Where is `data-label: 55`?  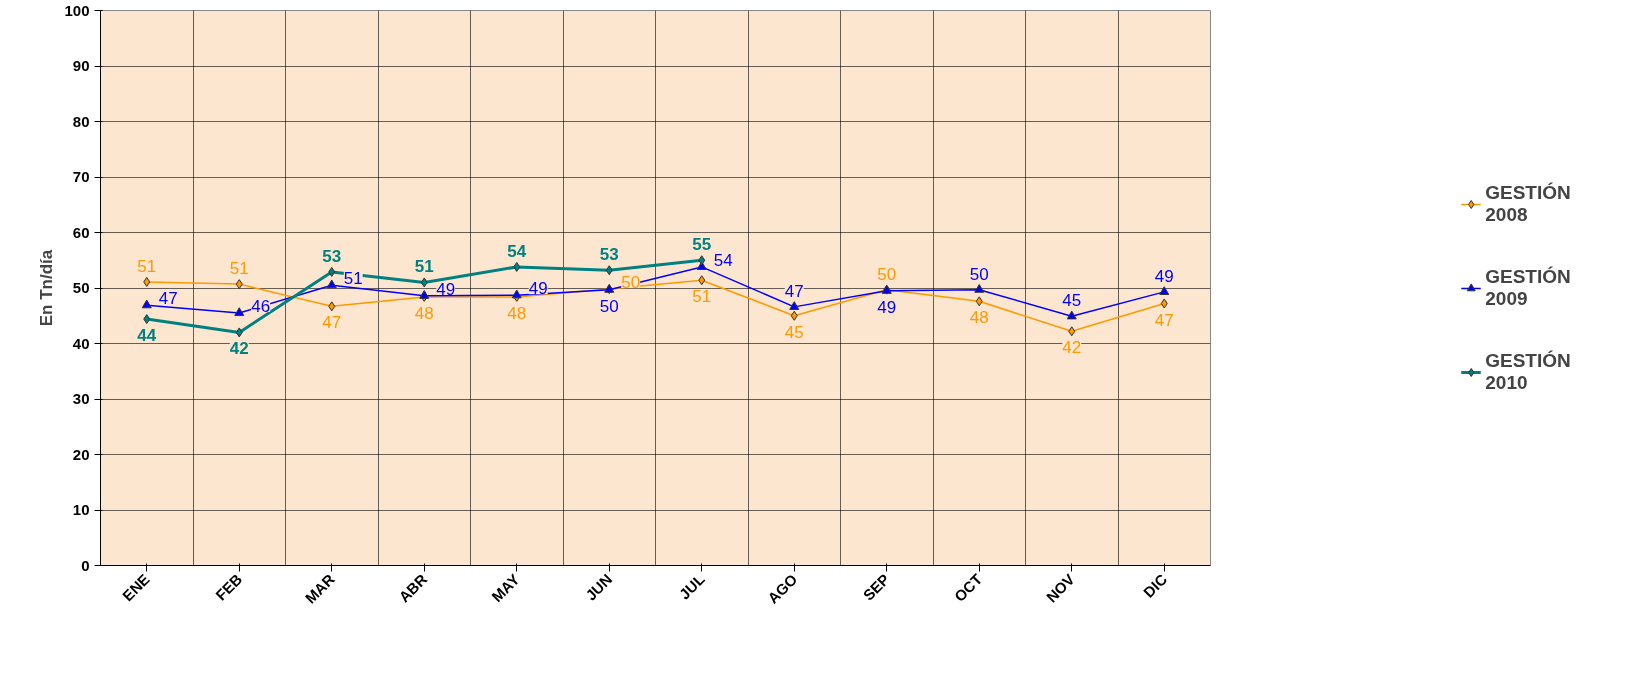
data-label: 55 is located at coordinates (702, 245).